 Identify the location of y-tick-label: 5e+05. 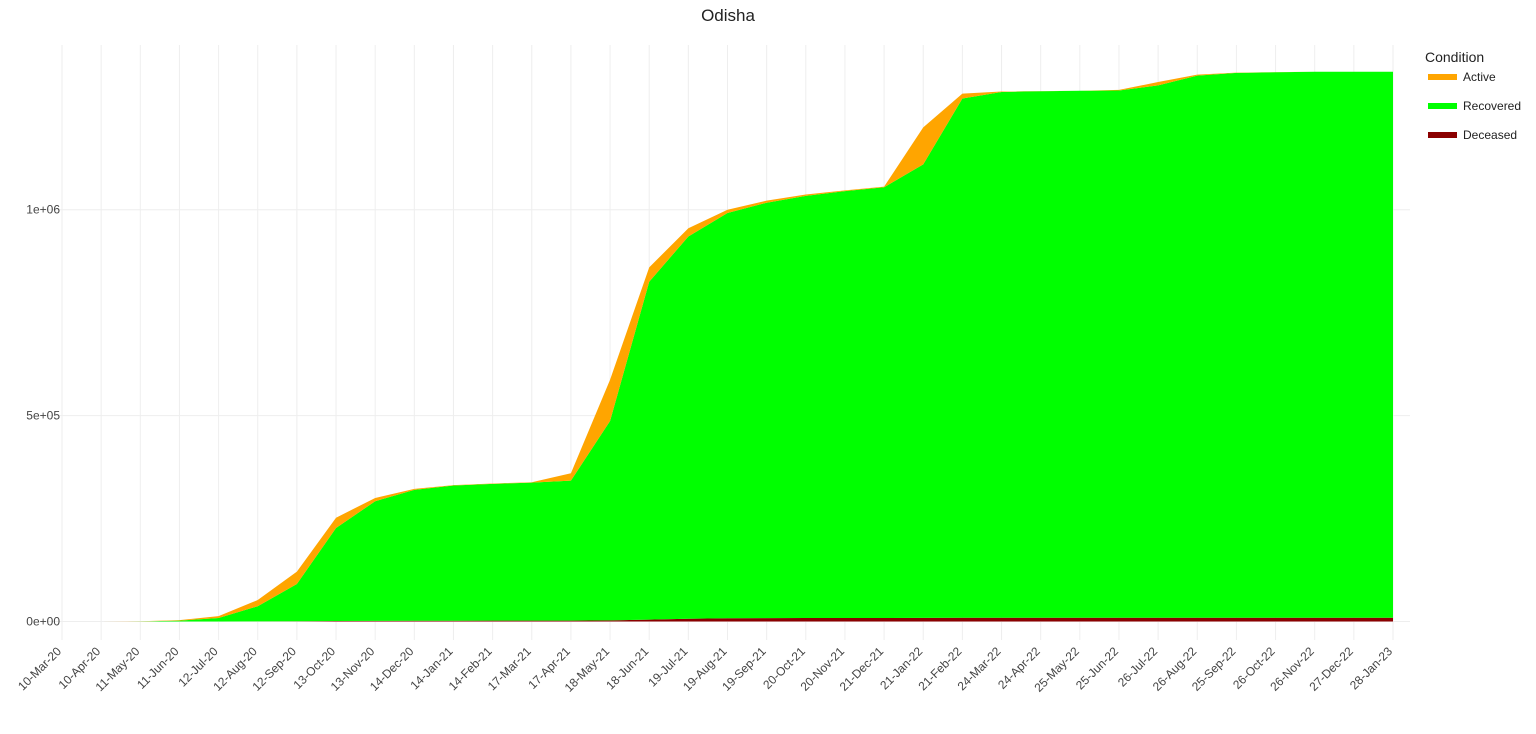
(43, 416).